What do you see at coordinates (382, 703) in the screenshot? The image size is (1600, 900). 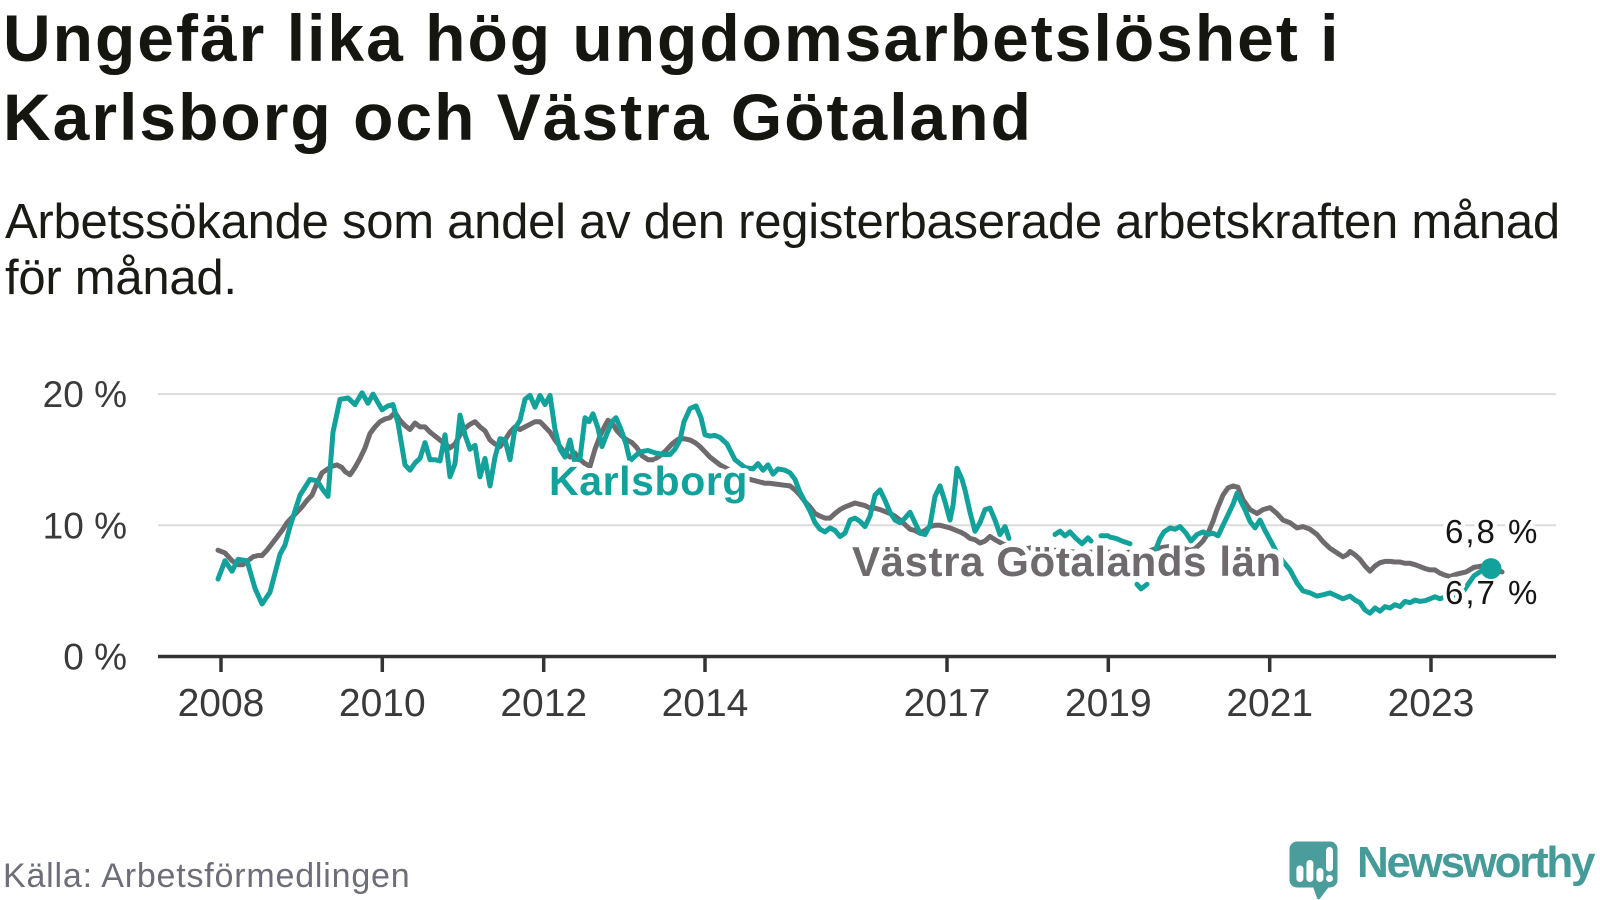 I see `svg-text: 2010` at bounding box center [382, 703].